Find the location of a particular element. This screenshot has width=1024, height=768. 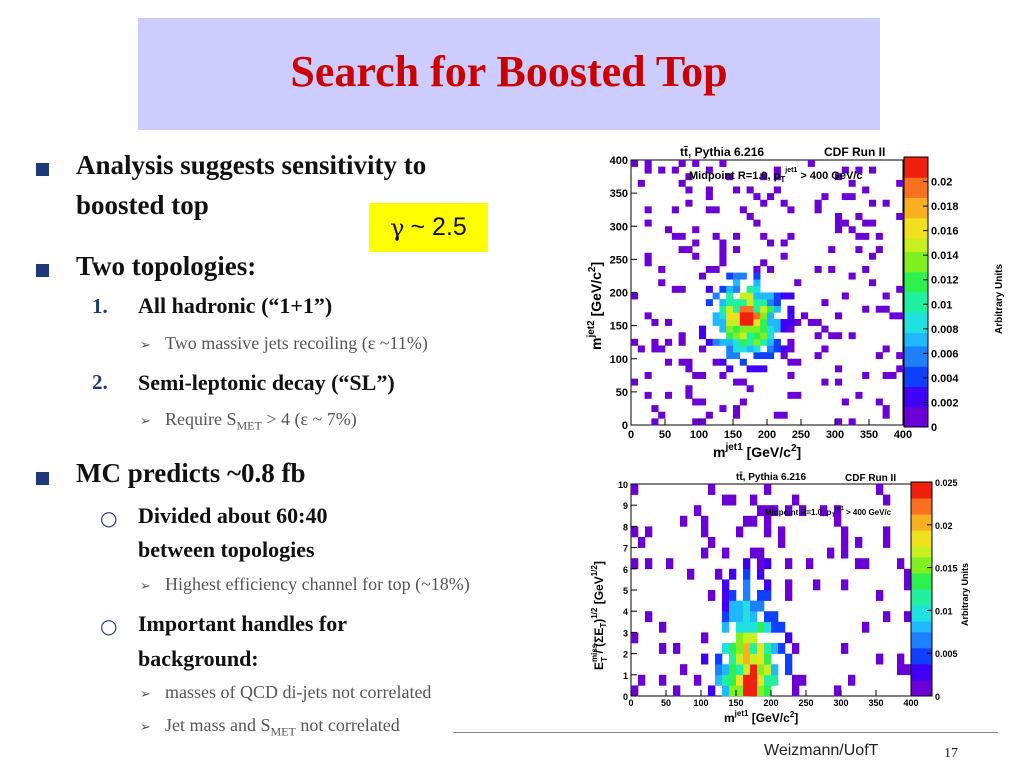

x-tick-label: 150 is located at coordinates (733, 435).